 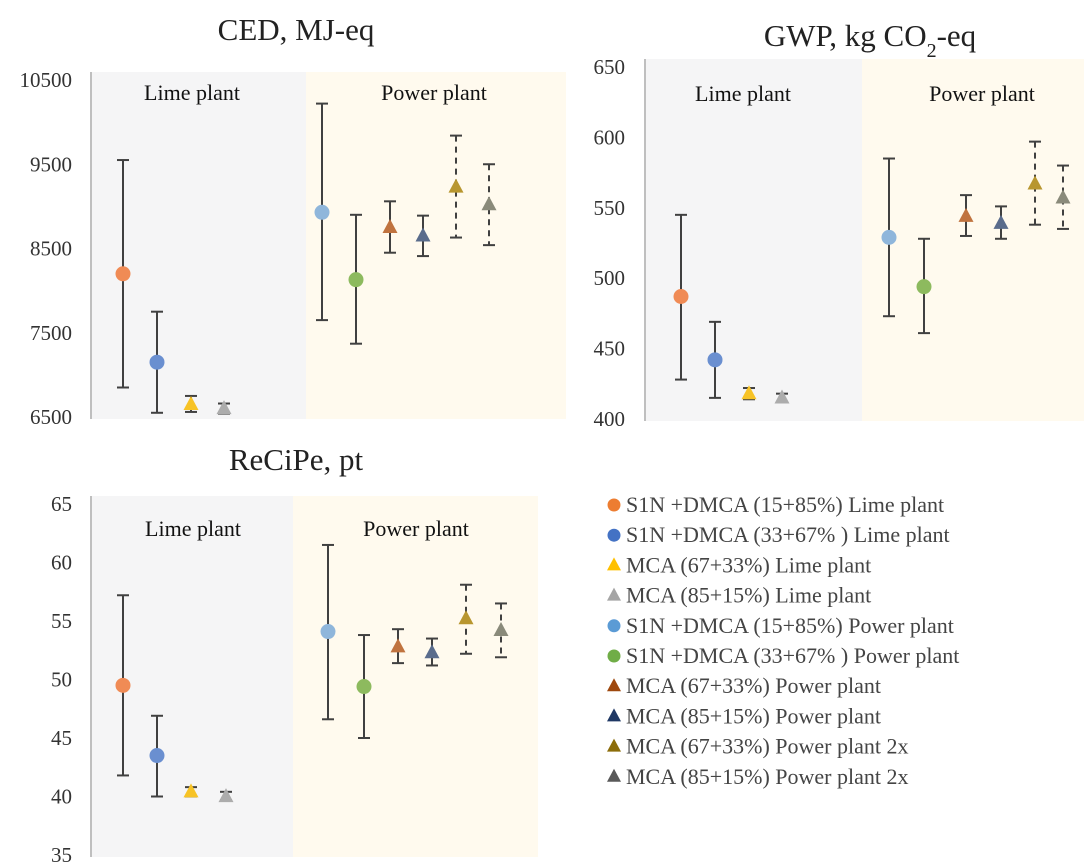 What do you see at coordinates (610, 67) in the screenshot?
I see `y-tick-label: 650` at bounding box center [610, 67].